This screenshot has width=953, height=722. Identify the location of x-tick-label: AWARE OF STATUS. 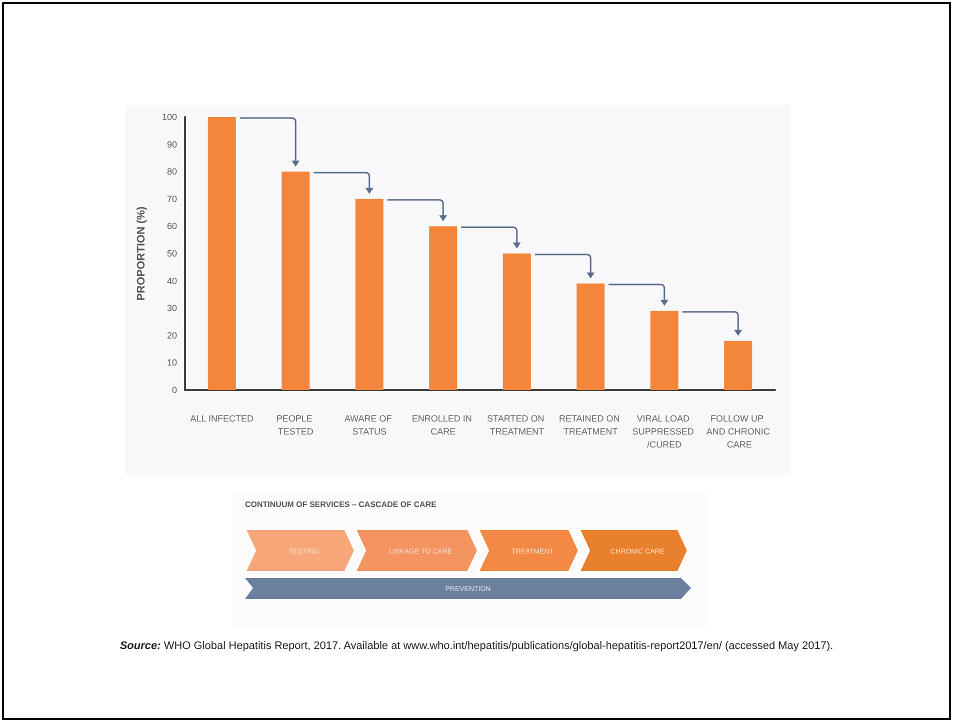
(369, 425).